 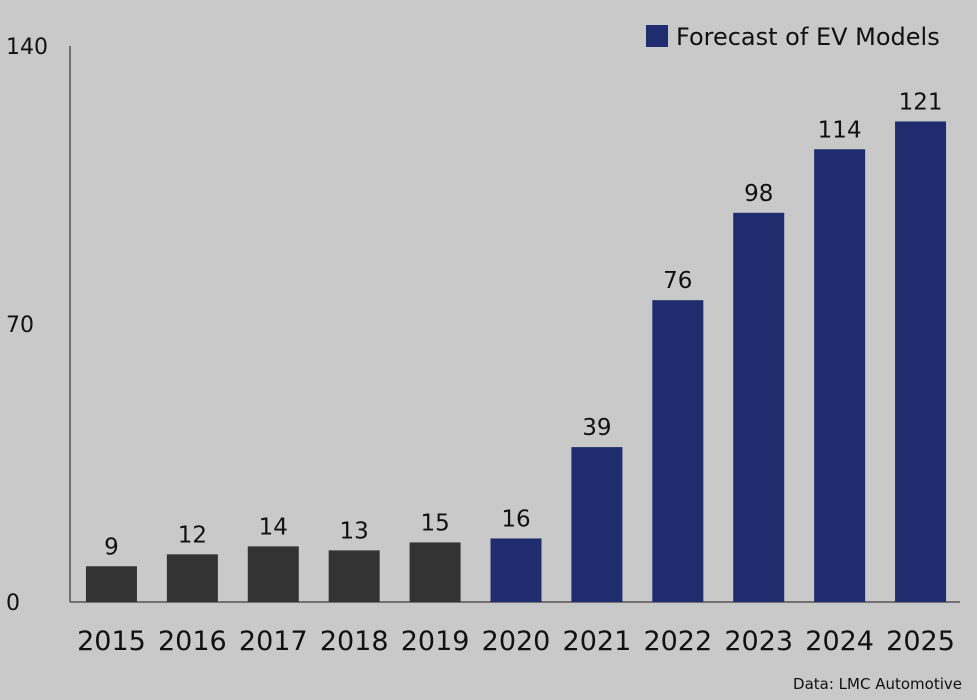 What do you see at coordinates (192, 641) in the screenshot?
I see `x-tick-label-2016: 2016` at bounding box center [192, 641].